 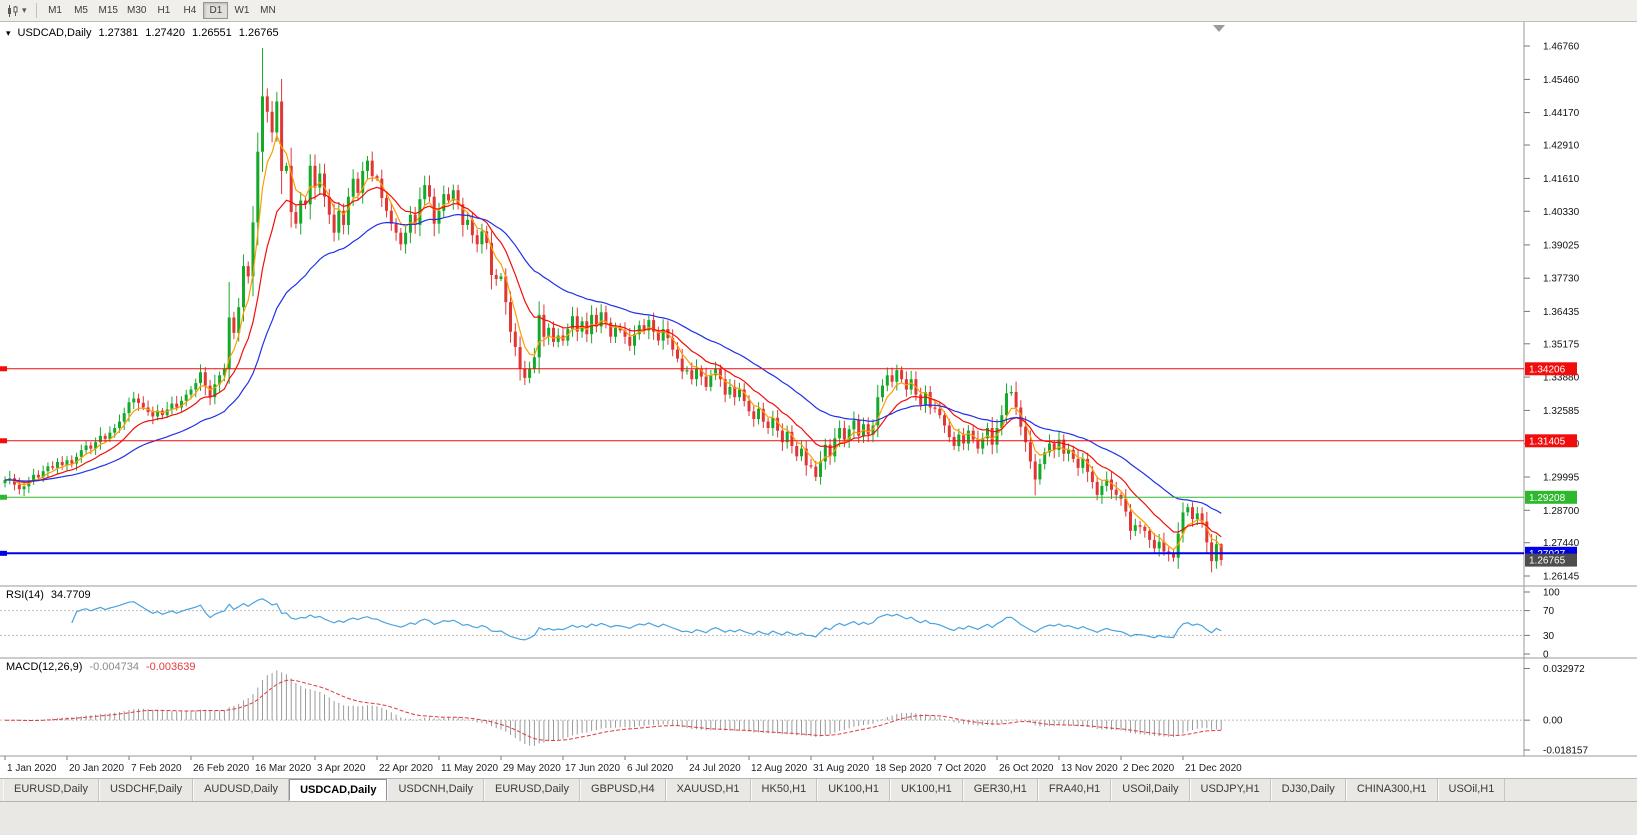 I want to click on date-label: 24 Jul 2020, so click(x=715, y=768).